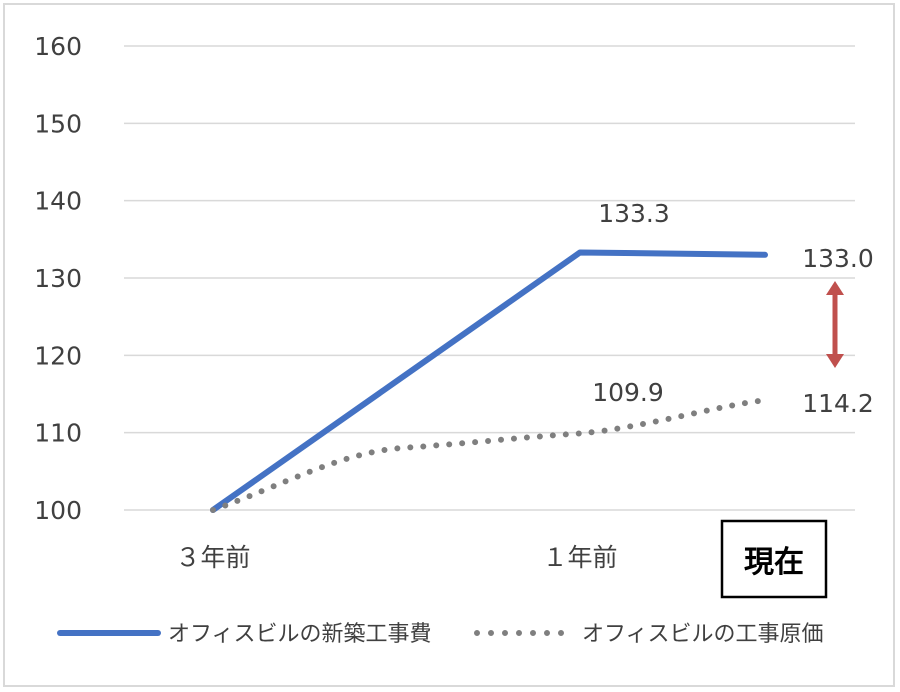  I want to click on arrow-head-up, so click(835, 288).